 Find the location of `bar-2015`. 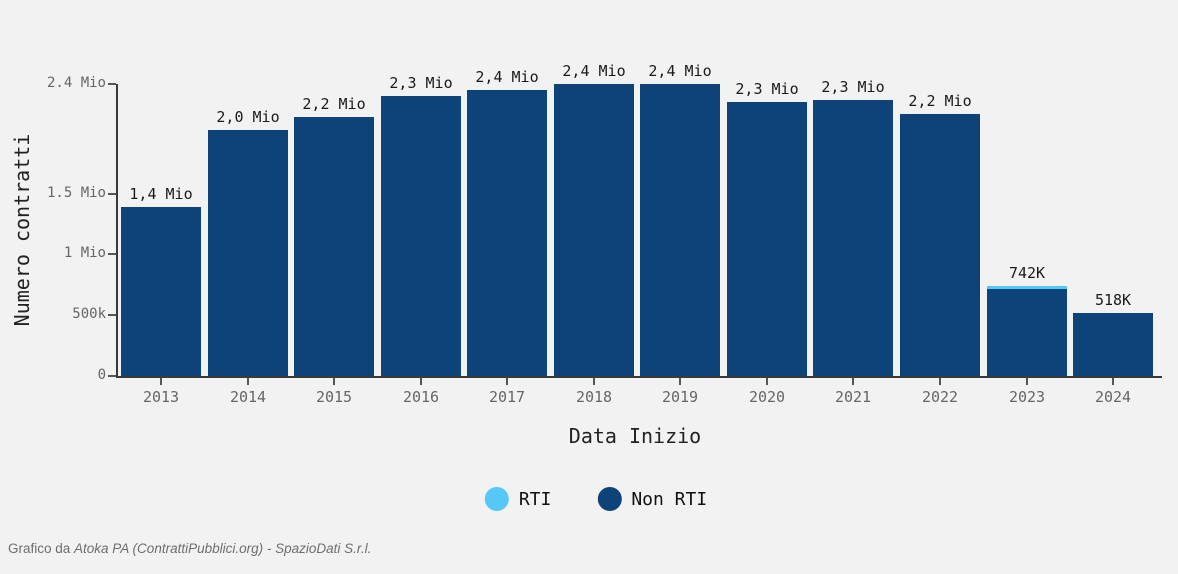

bar-2015 is located at coordinates (334, 246).